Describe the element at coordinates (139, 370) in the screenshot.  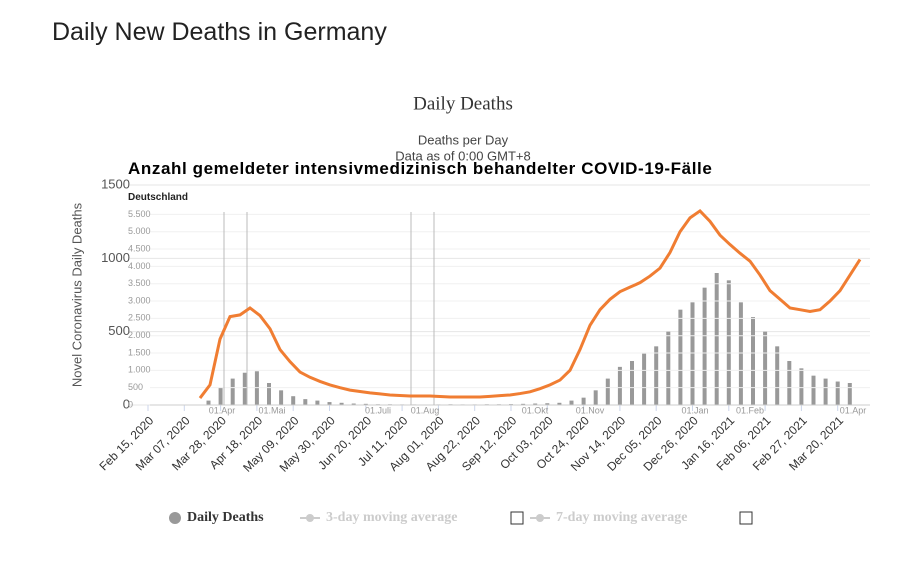
I see `y-tick-label: 1.000` at that location.